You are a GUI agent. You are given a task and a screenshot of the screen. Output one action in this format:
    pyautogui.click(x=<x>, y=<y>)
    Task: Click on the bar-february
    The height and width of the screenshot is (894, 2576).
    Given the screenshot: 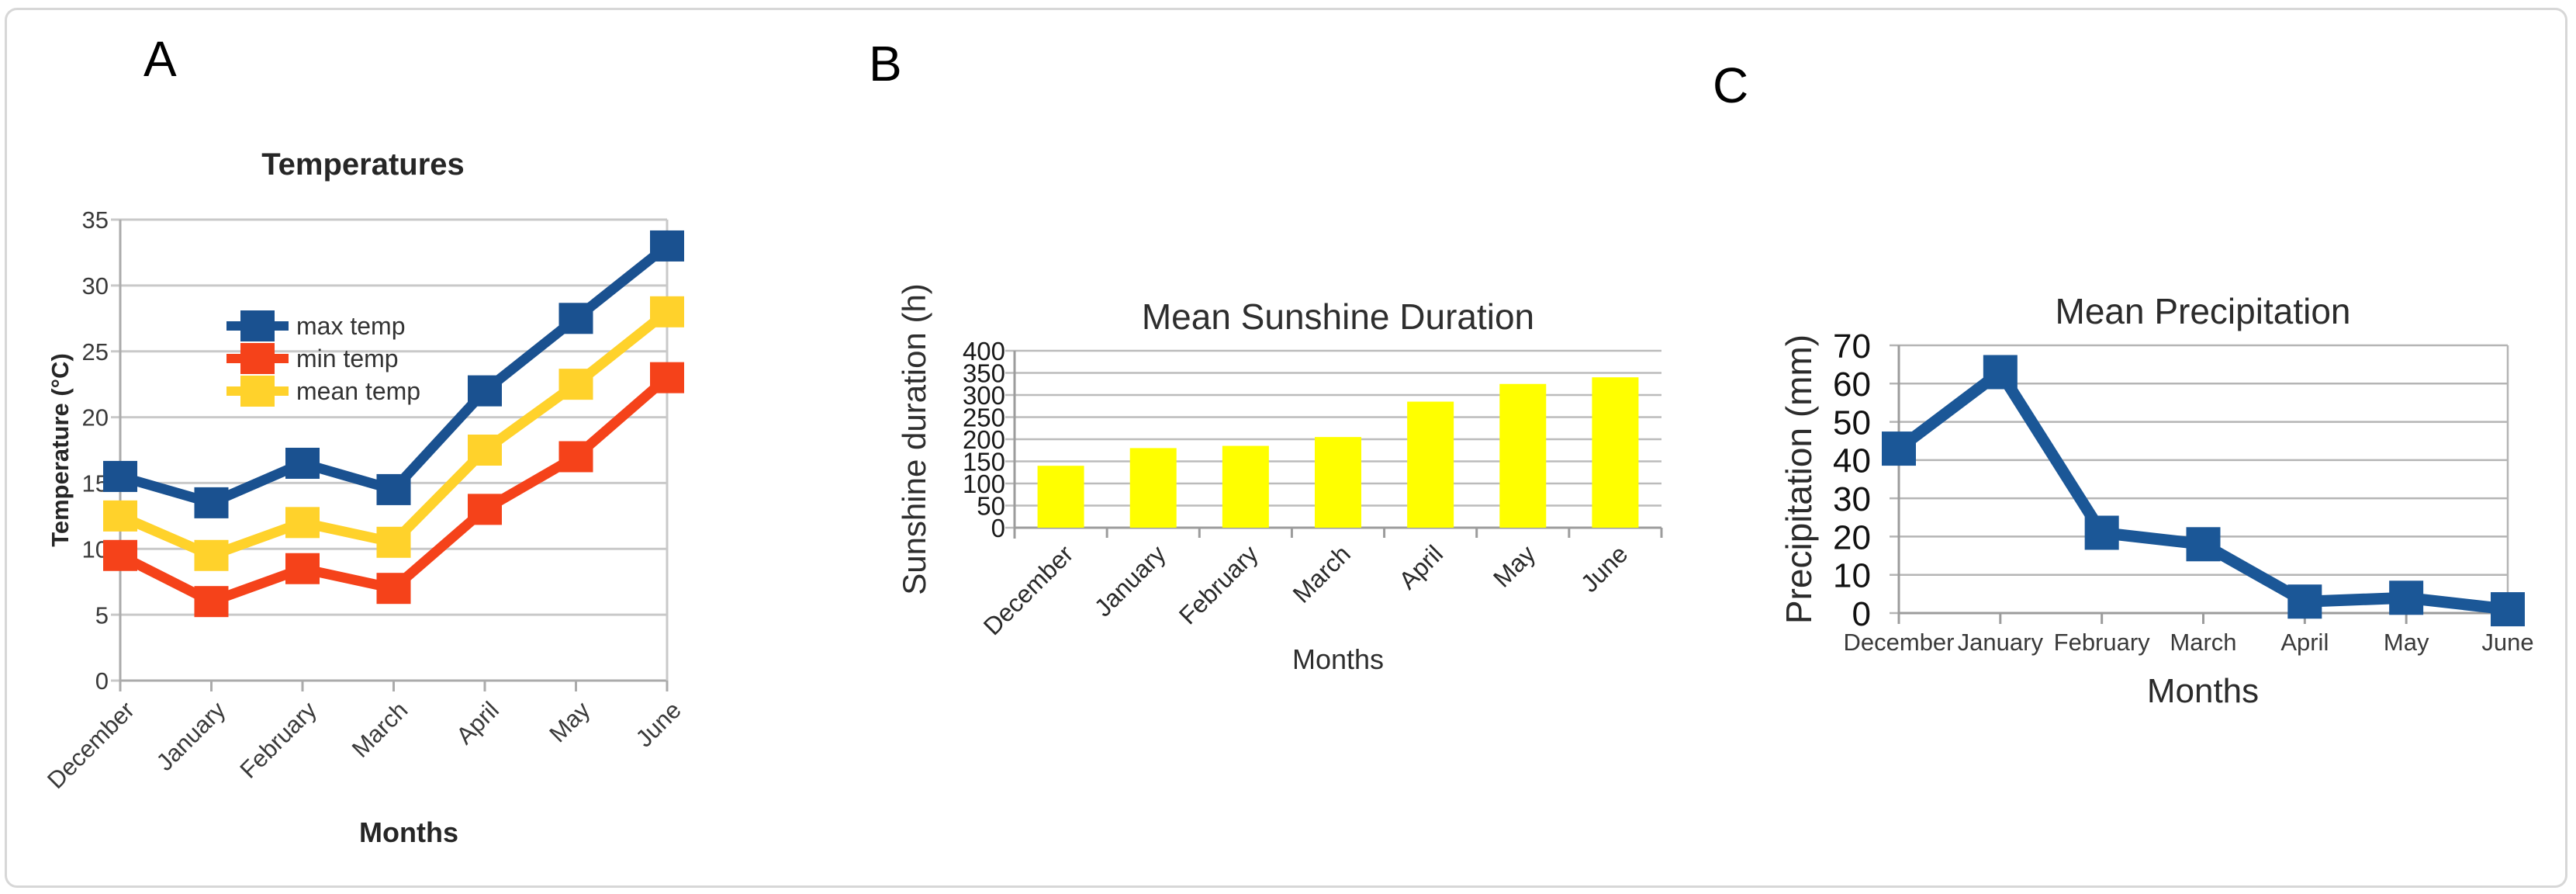 What is the action you would take?
    pyautogui.click(x=1245, y=486)
    